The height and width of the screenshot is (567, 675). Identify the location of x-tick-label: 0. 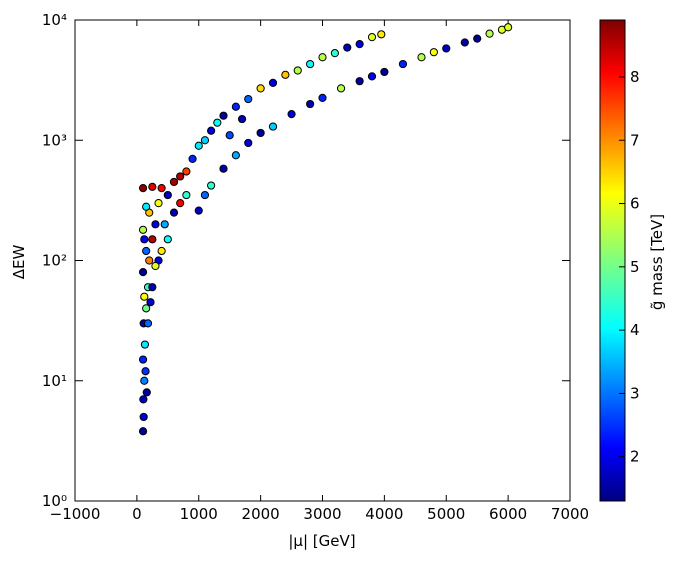
(137, 514).